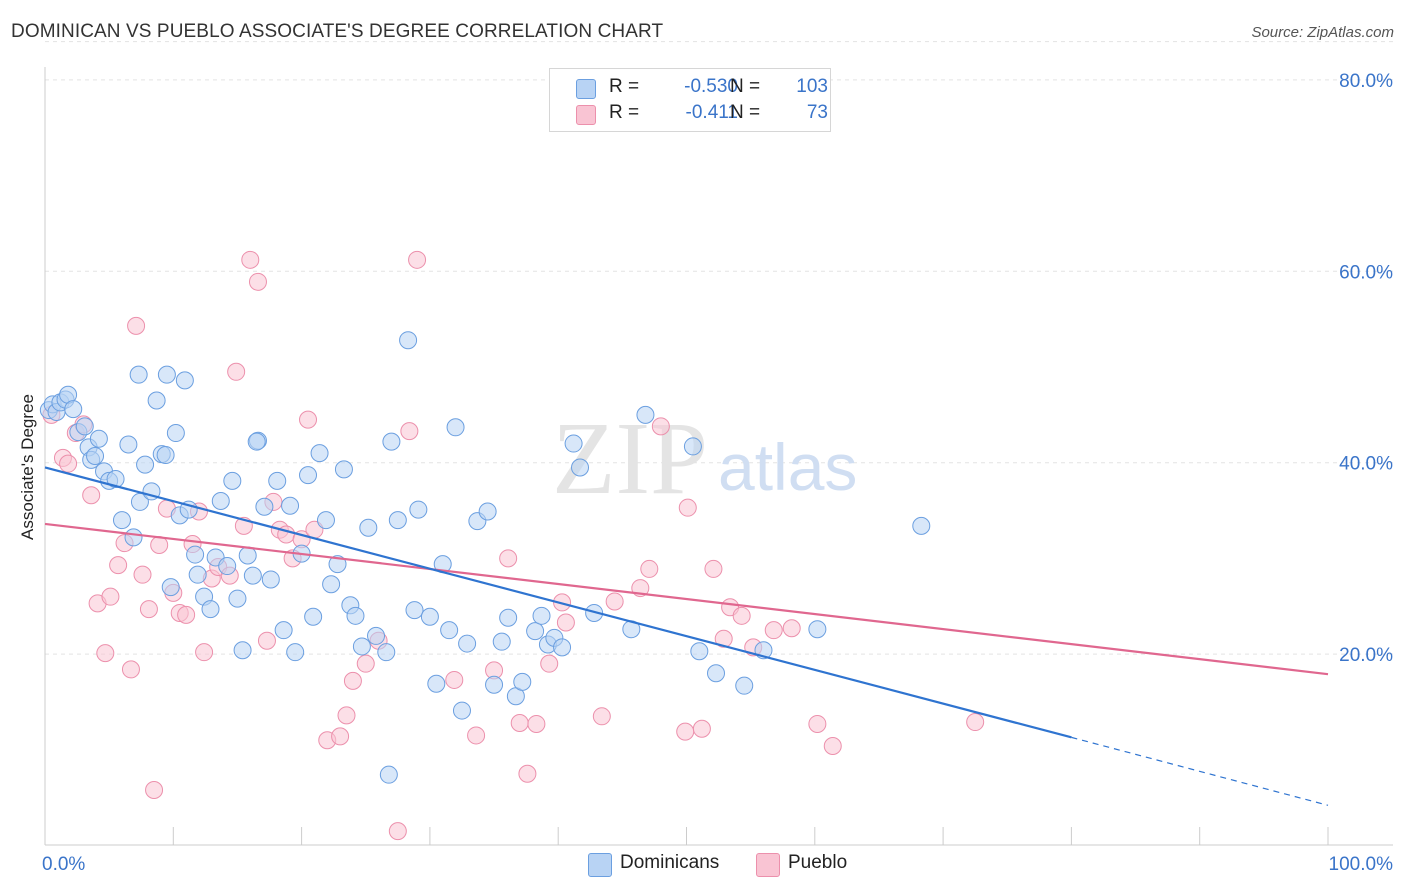  I want to click on legend-n-label: N =, so click(745, 112).